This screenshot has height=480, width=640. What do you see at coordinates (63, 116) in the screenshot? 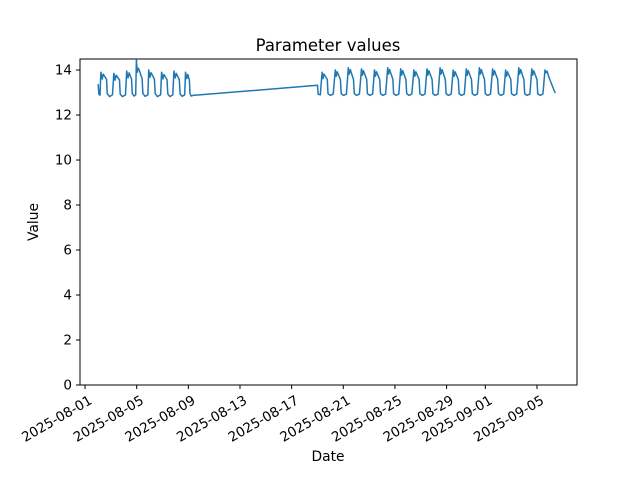
I see `y-tick-label: 12` at bounding box center [63, 116].